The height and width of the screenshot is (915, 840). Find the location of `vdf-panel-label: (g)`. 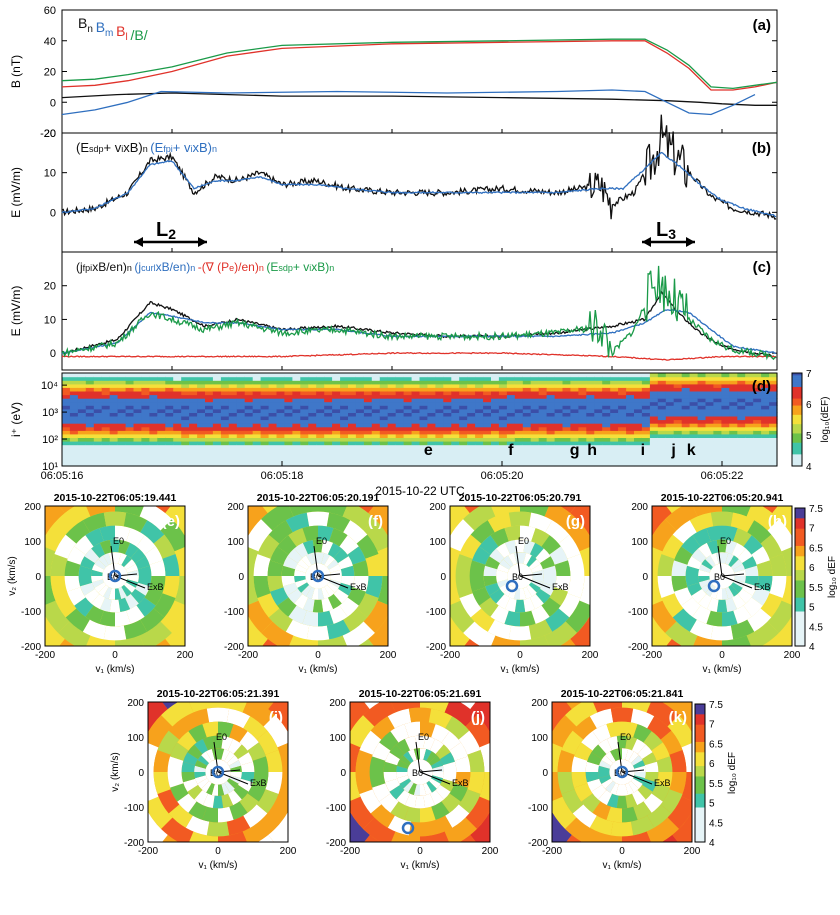

vdf-panel-label: (g) is located at coordinates (575, 521).